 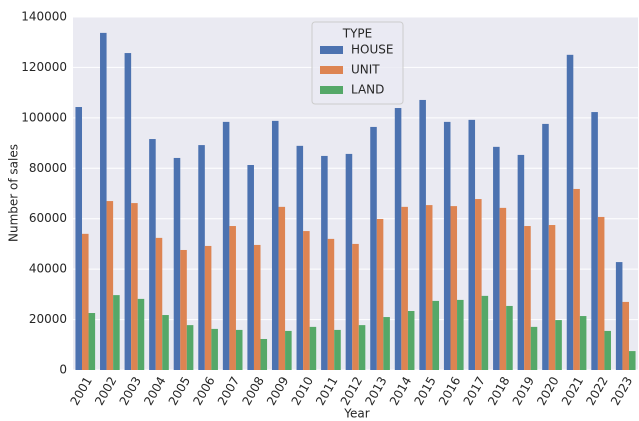 I want to click on x-tick-label: 2009, so click(x=277, y=390).